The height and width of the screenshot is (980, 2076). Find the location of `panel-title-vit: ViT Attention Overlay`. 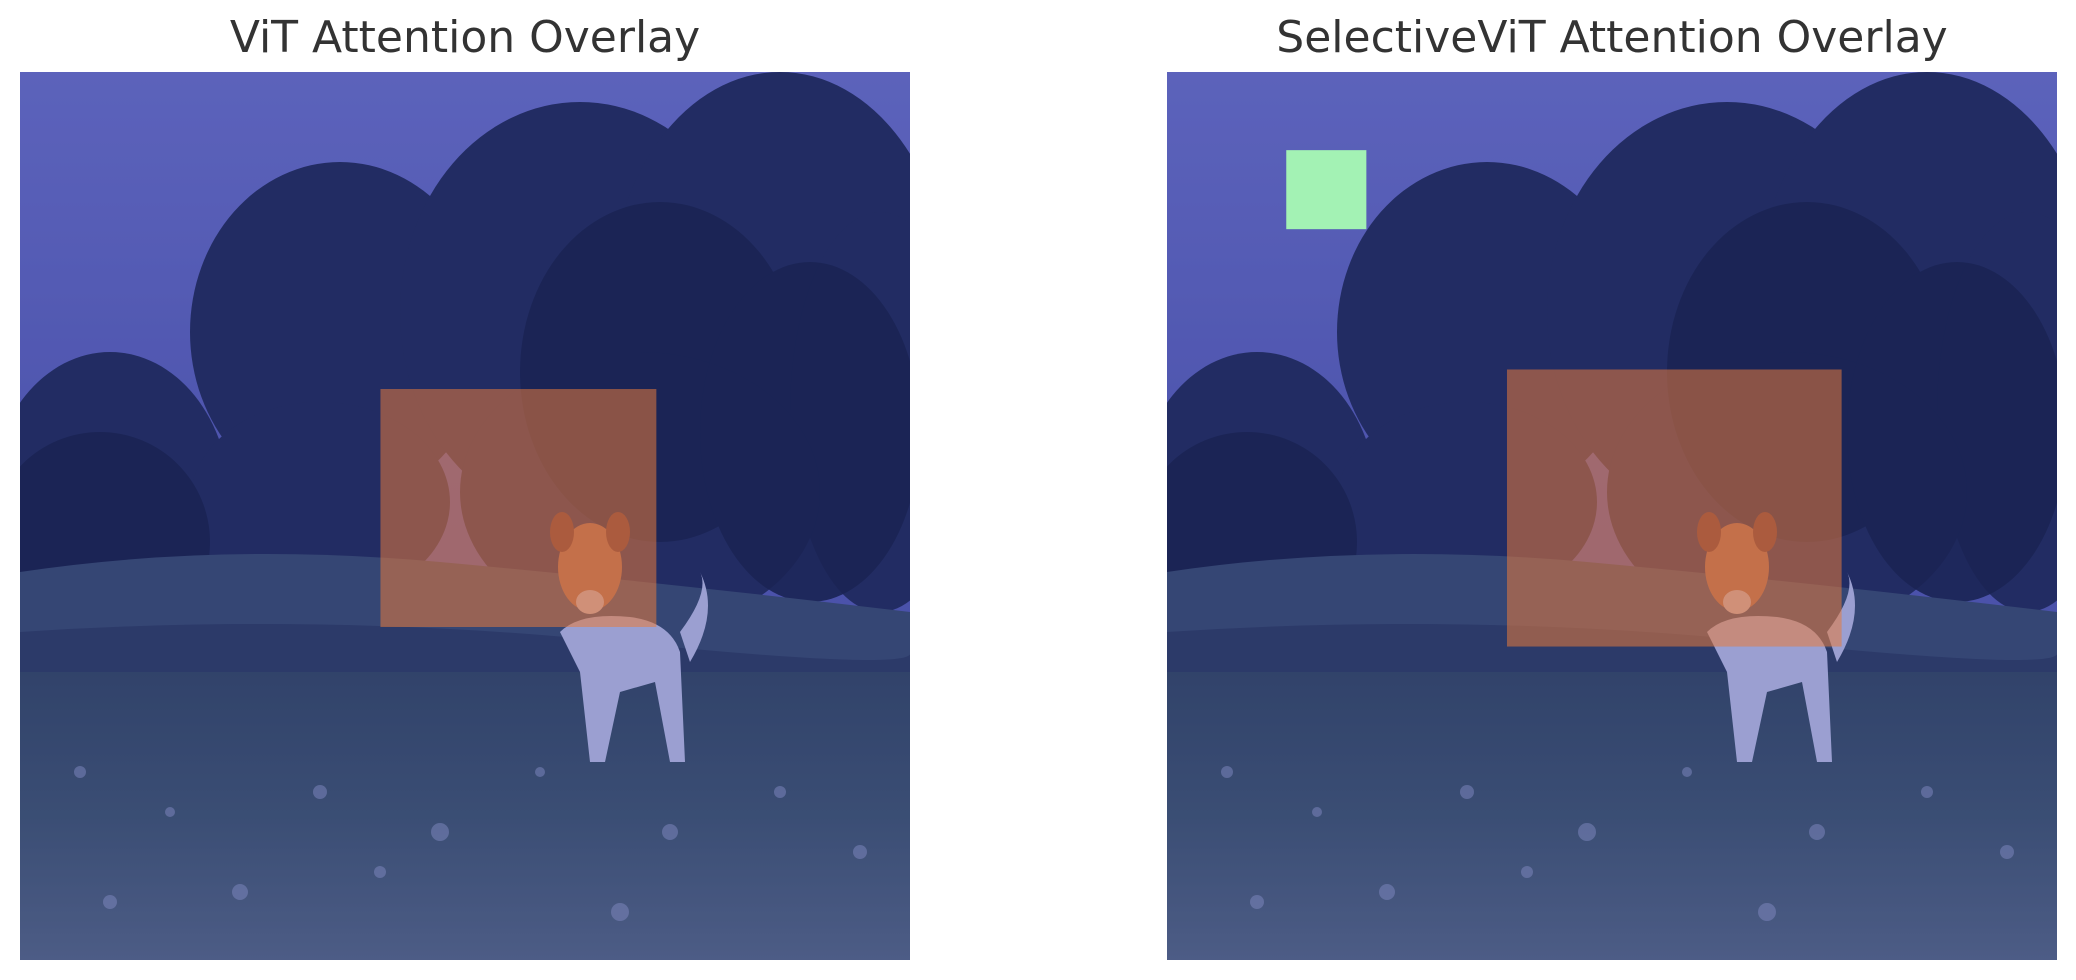

panel-title-vit: ViT Attention Overlay is located at coordinates (465, 37).